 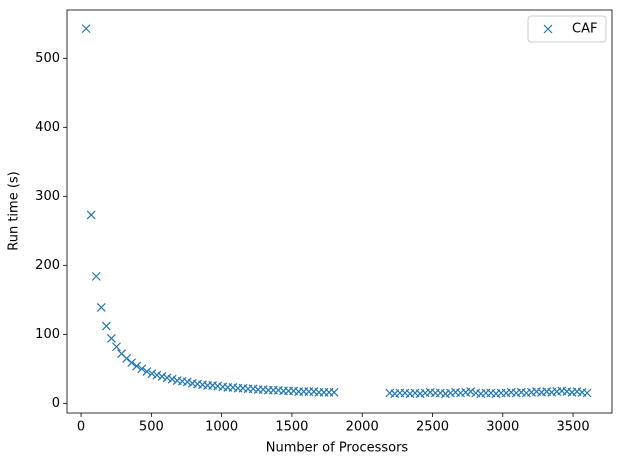 I want to click on y-tick-label: 500, so click(x=47, y=58).